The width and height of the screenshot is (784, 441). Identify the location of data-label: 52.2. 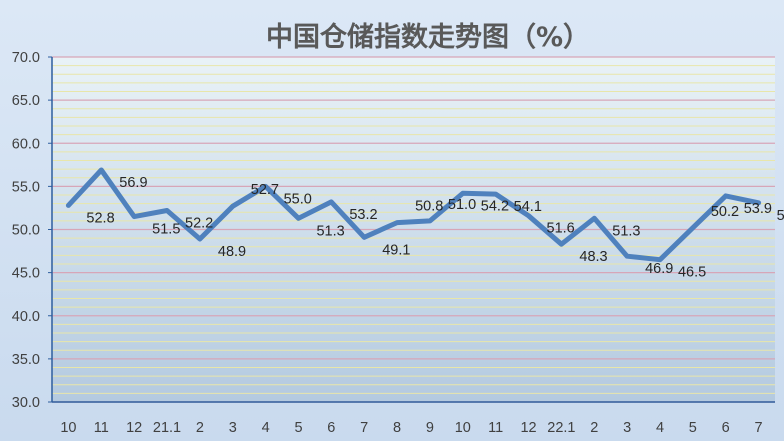
(199, 224).